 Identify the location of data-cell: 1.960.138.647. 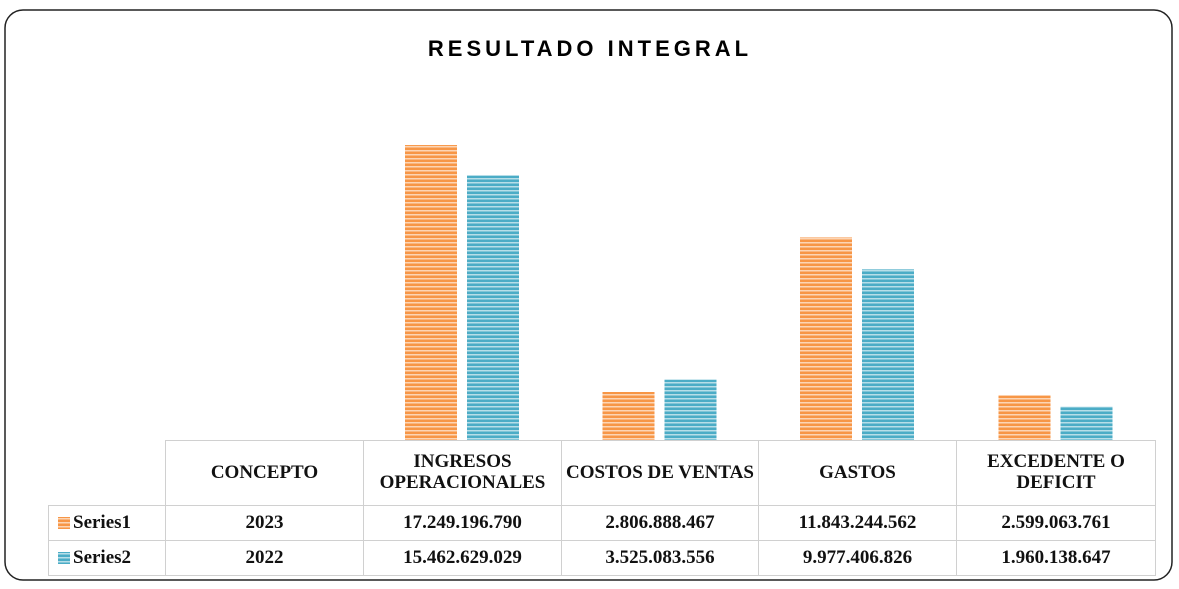
(1056, 558).